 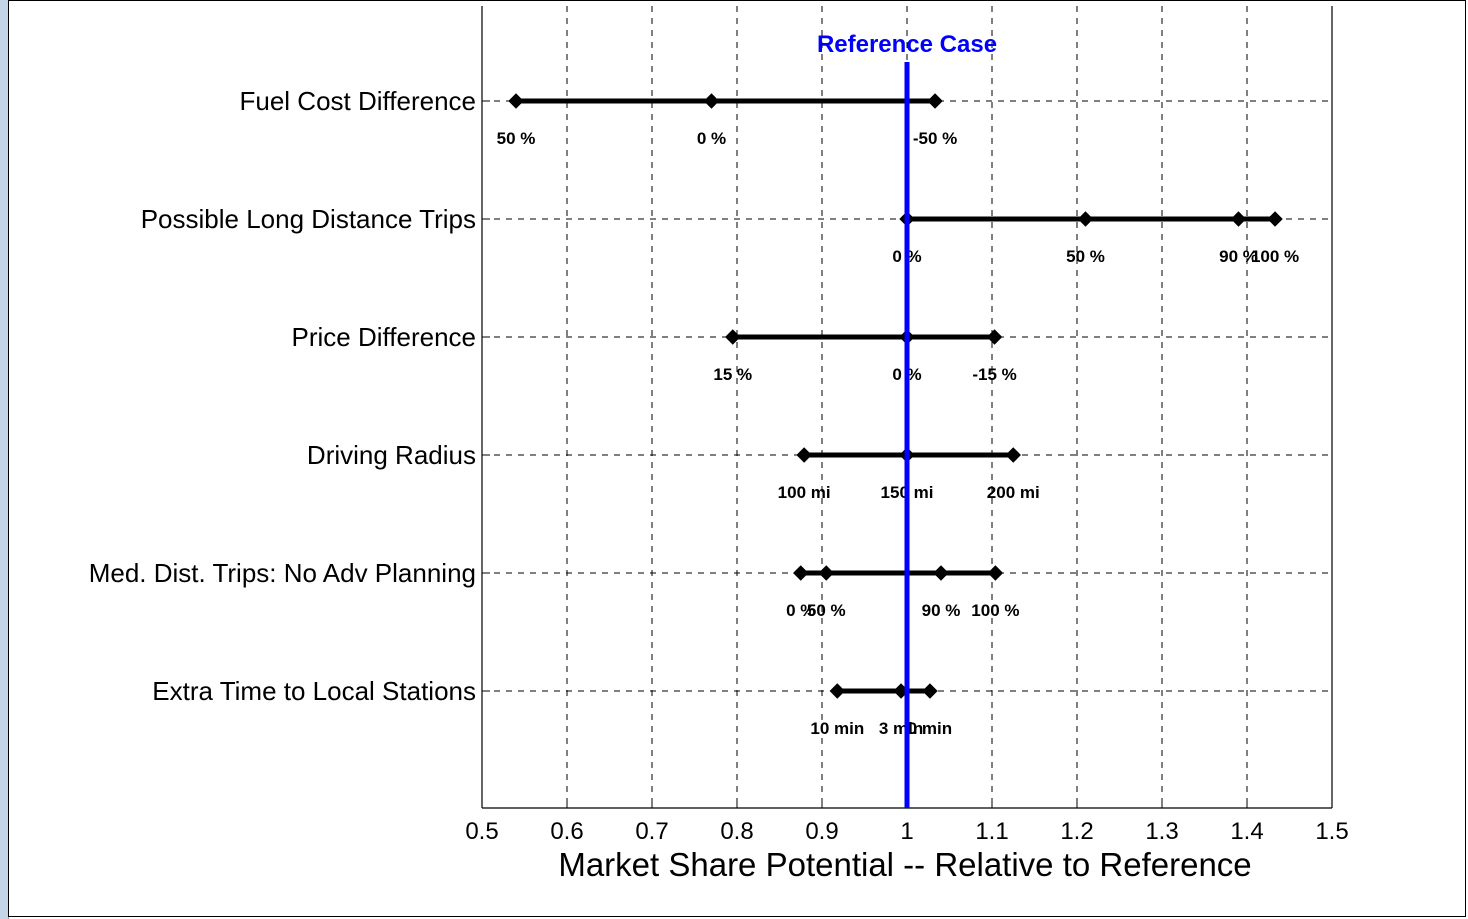 I want to click on x-tick-label: 1.3, so click(x=1161, y=831).